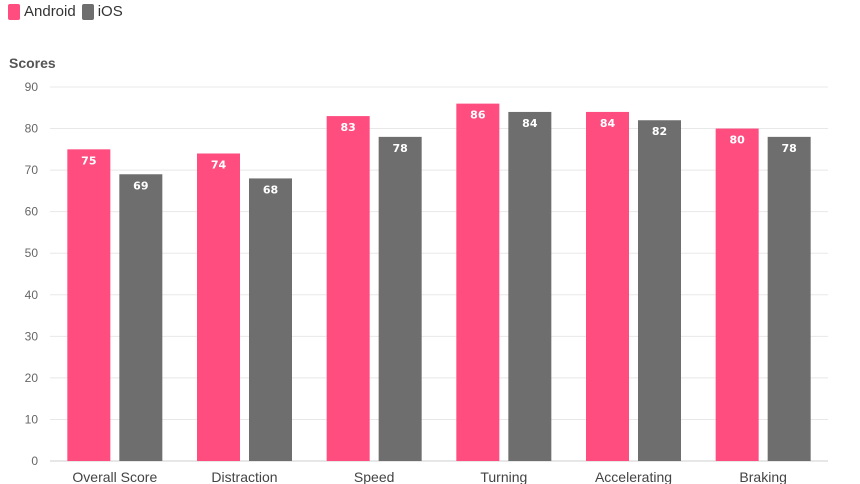  I want to click on x-tick-label: Overall Score, so click(114, 476).